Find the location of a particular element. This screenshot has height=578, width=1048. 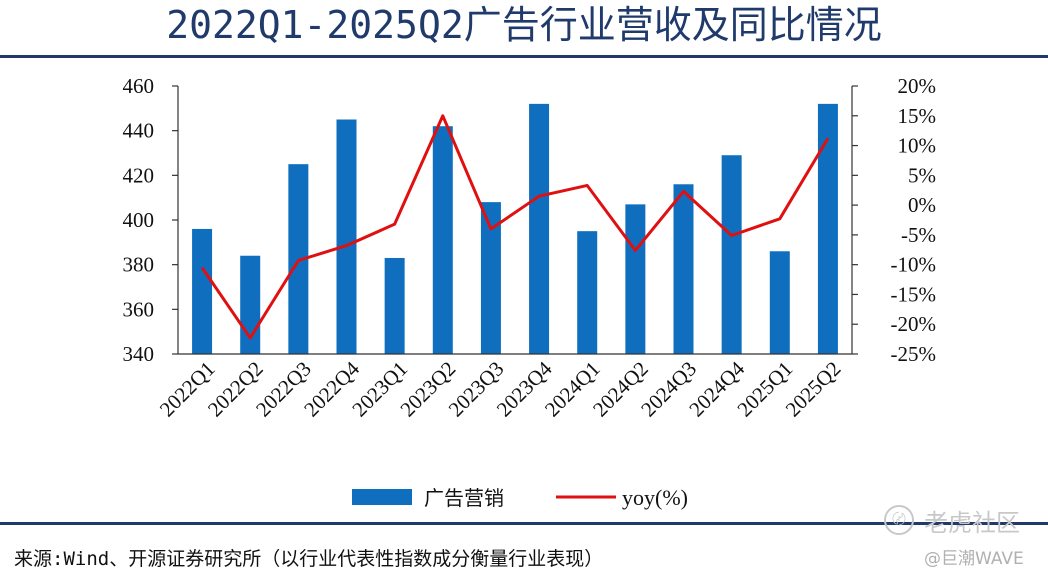

legend: 广告营销 yoy(%) is located at coordinates (520, 497).